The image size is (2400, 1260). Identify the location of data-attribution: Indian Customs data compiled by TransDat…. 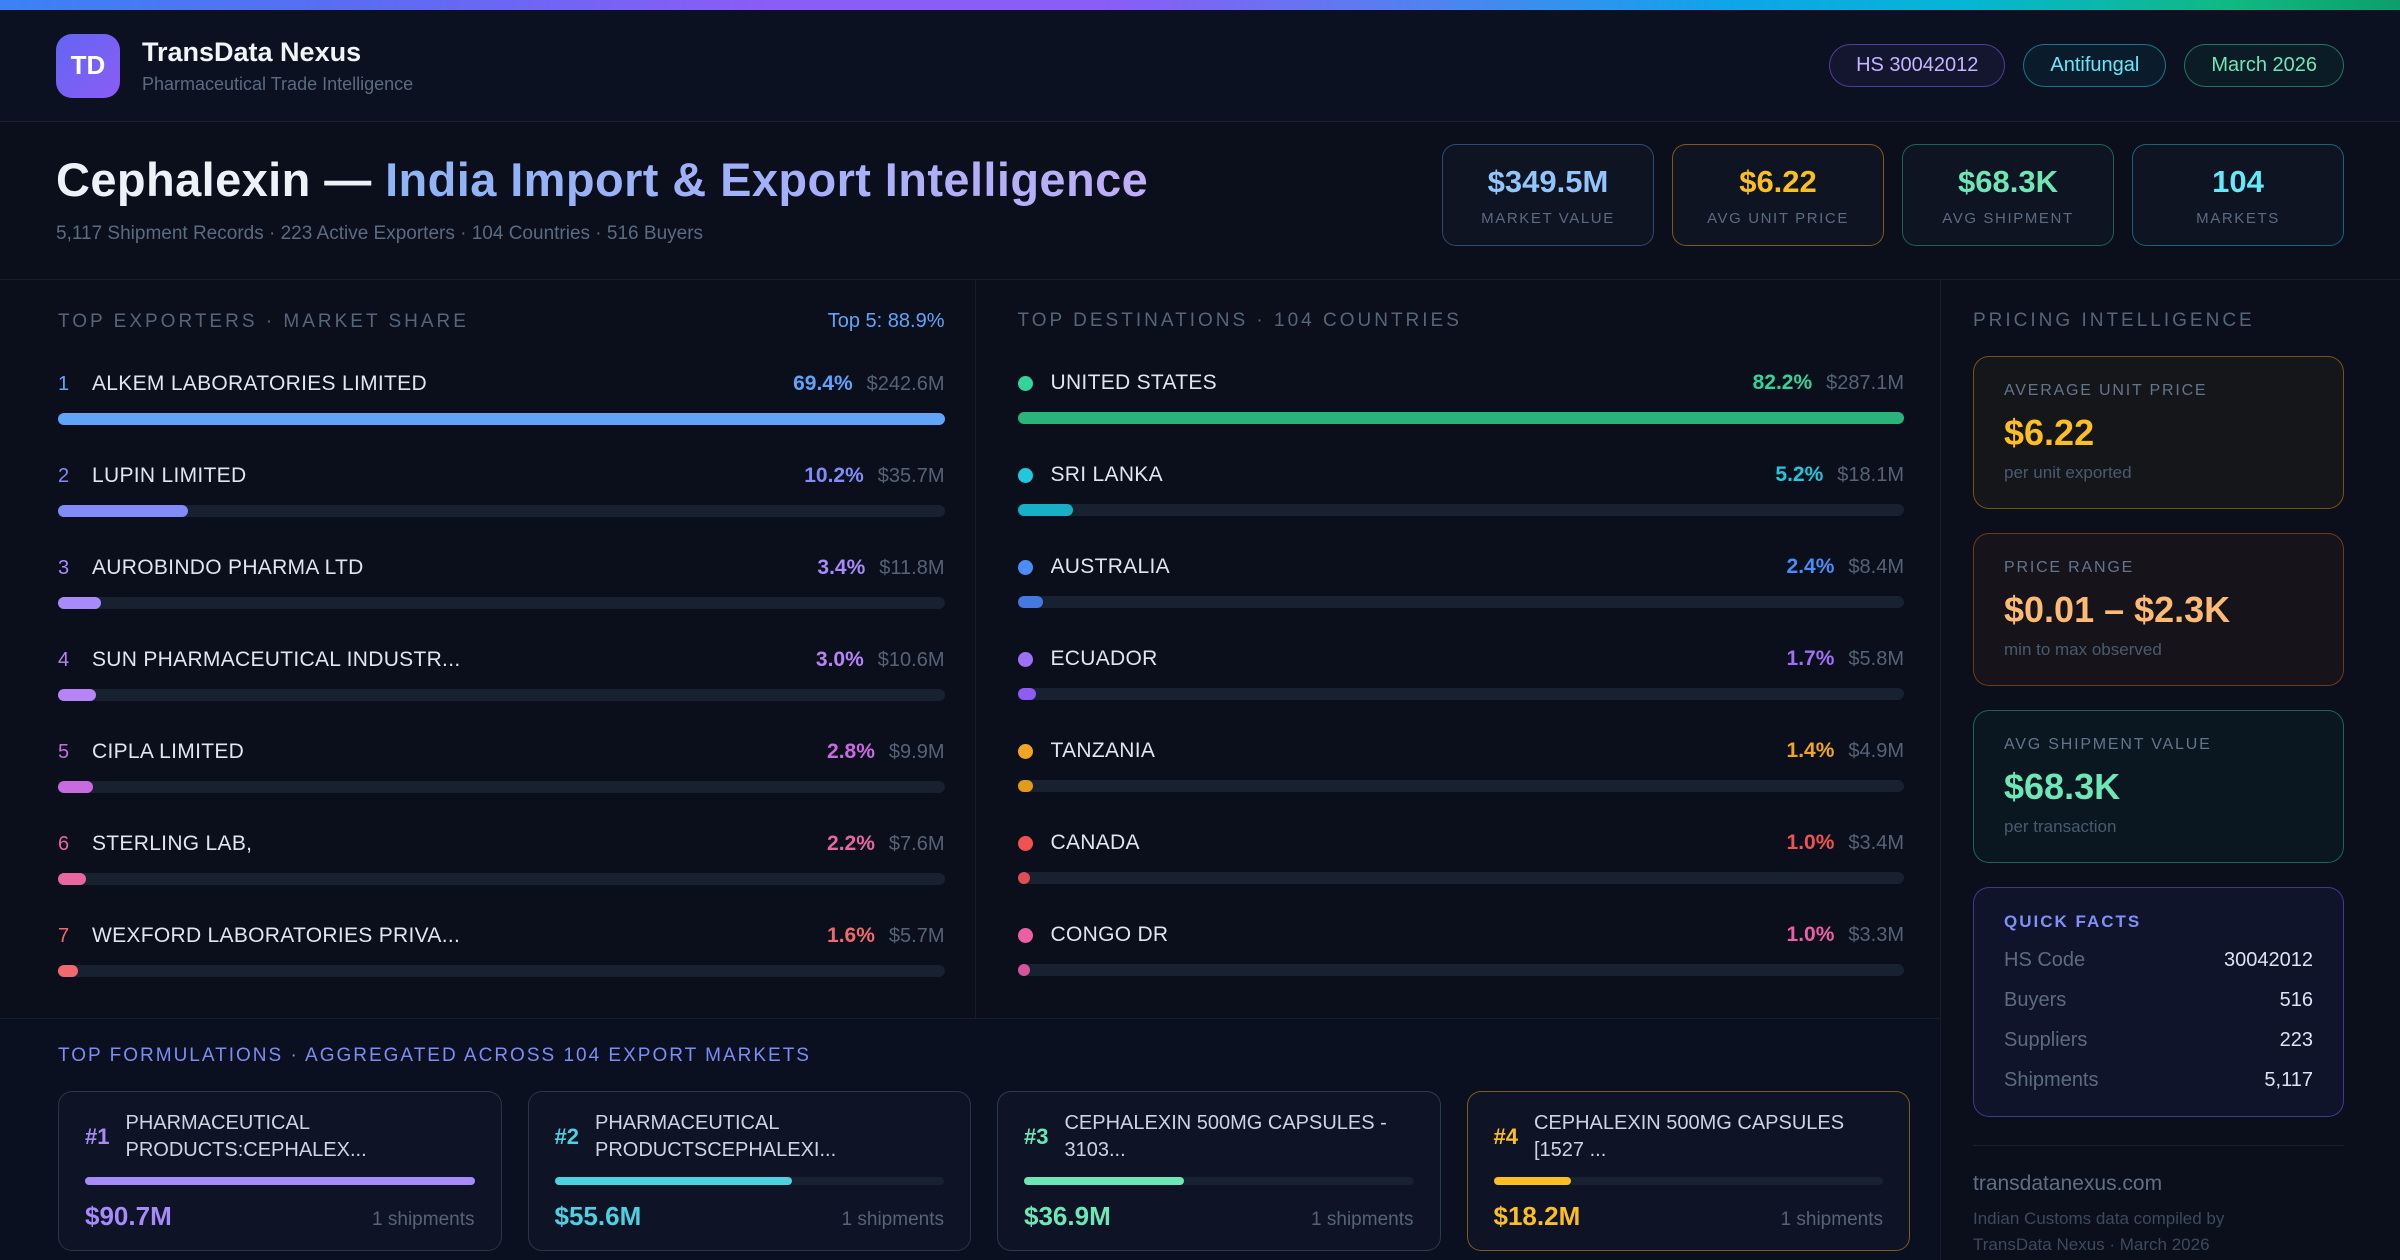
(2099, 1232).